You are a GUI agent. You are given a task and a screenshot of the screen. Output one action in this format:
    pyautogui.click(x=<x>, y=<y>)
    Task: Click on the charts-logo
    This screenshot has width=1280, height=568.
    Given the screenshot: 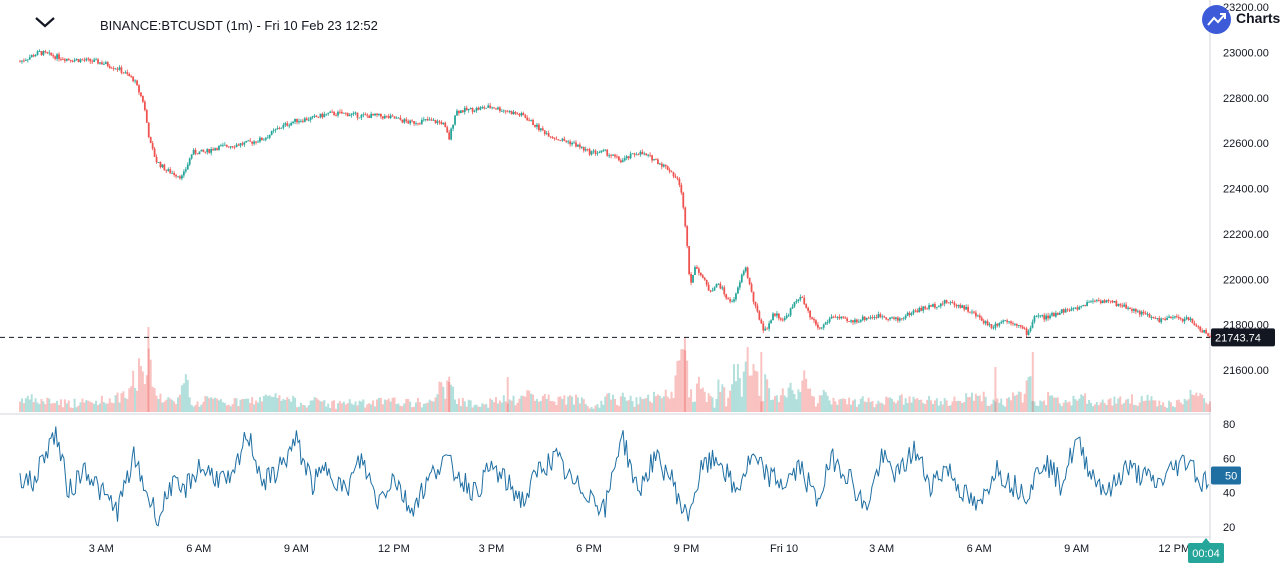 What is the action you would take?
    pyautogui.click(x=1216, y=19)
    